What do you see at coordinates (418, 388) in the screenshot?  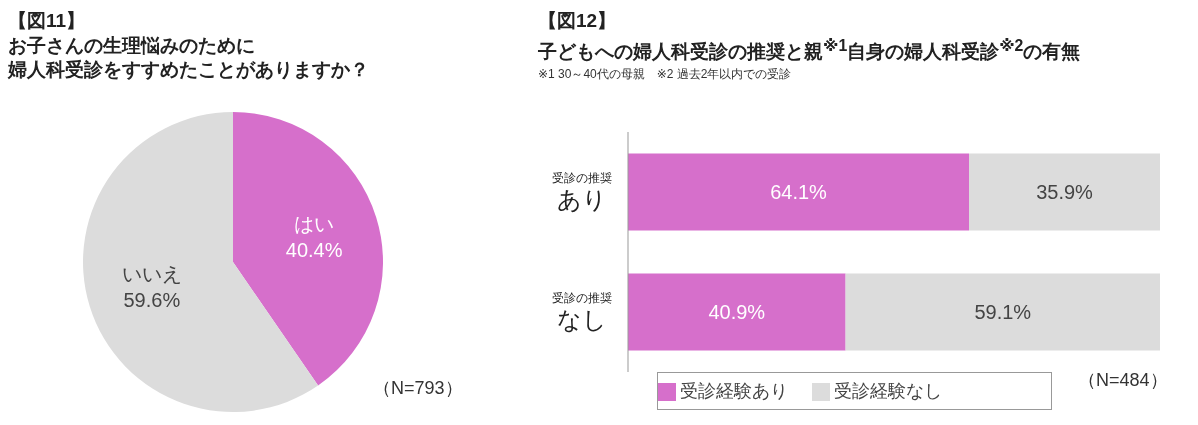 I see `text: （N=793）` at bounding box center [418, 388].